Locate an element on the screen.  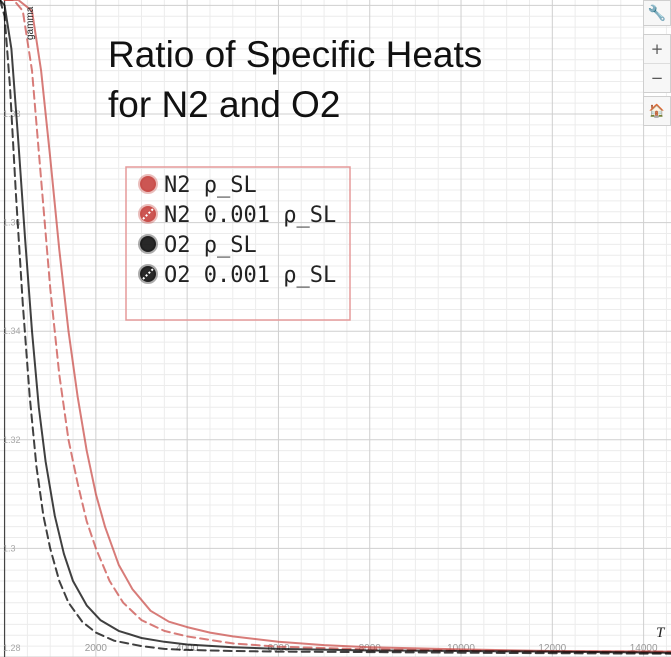
home-icon: 🏠 is located at coordinates (657, 111).